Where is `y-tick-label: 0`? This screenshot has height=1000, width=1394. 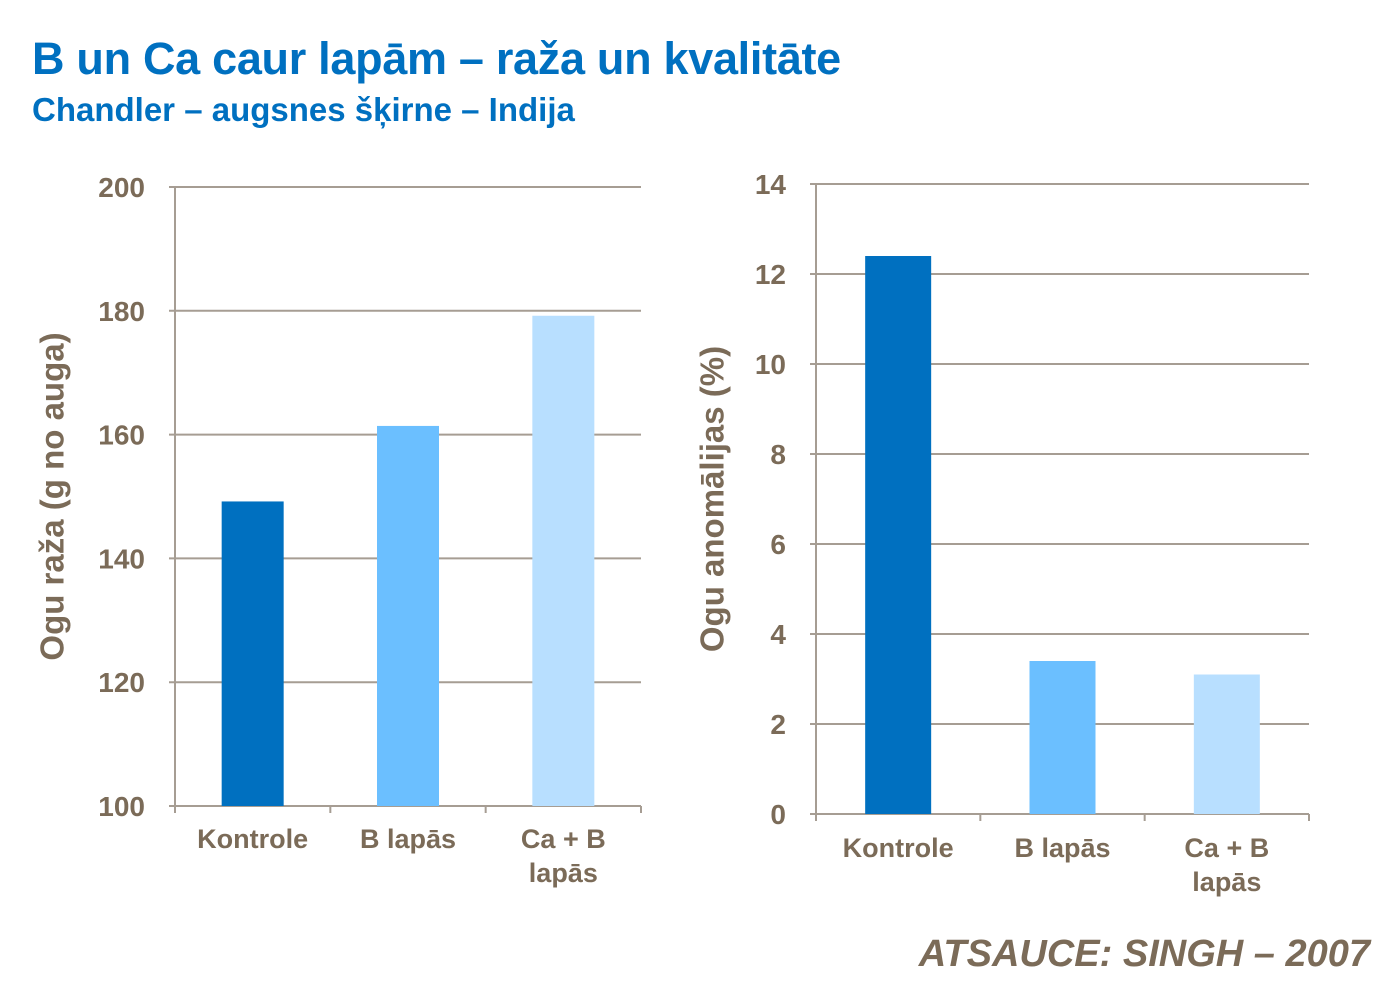 y-tick-label: 0 is located at coordinates (778, 814).